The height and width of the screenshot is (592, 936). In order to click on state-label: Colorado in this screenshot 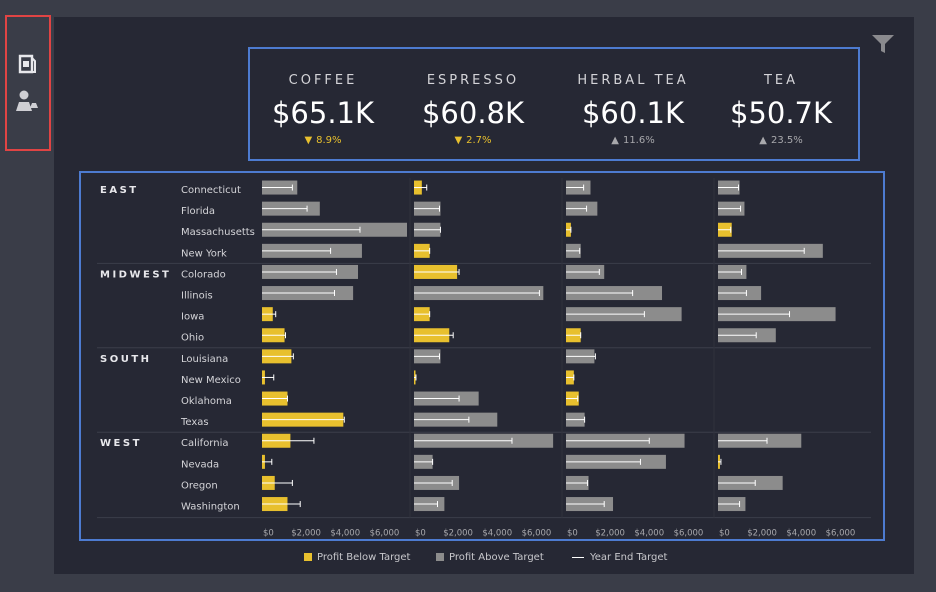, I will do `click(203, 274)`.